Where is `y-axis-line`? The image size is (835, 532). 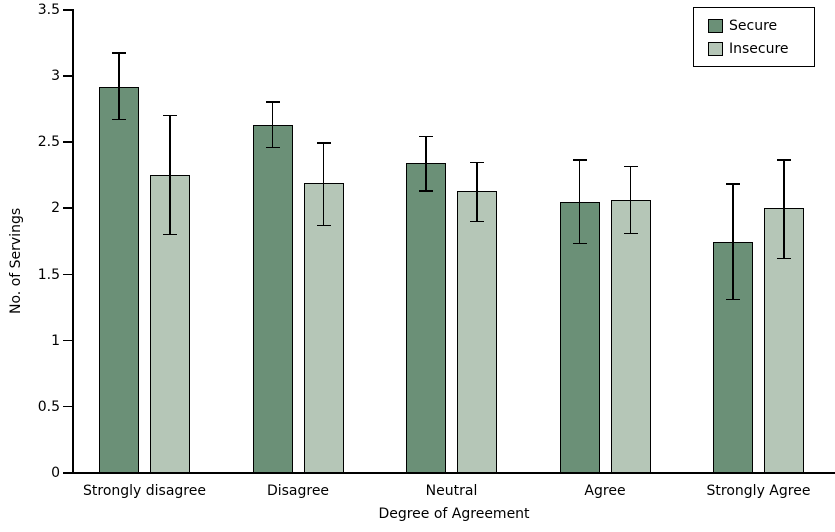 y-axis-line is located at coordinates (73, 241).